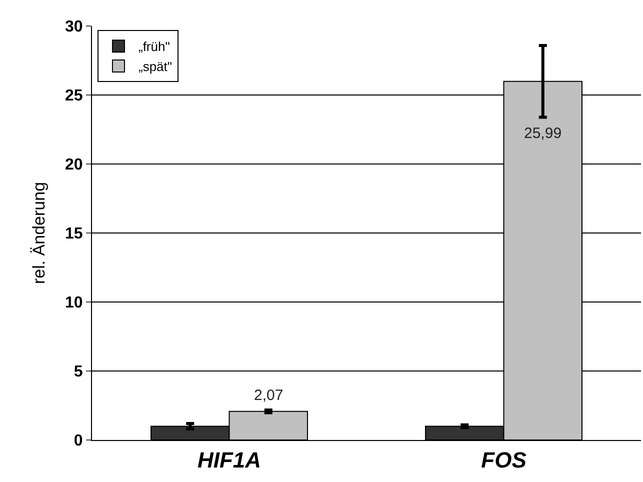 Image resolution: width=643 pixels, height=482 pixels. I want to click on data-label: 25,99, so click(543, 133).